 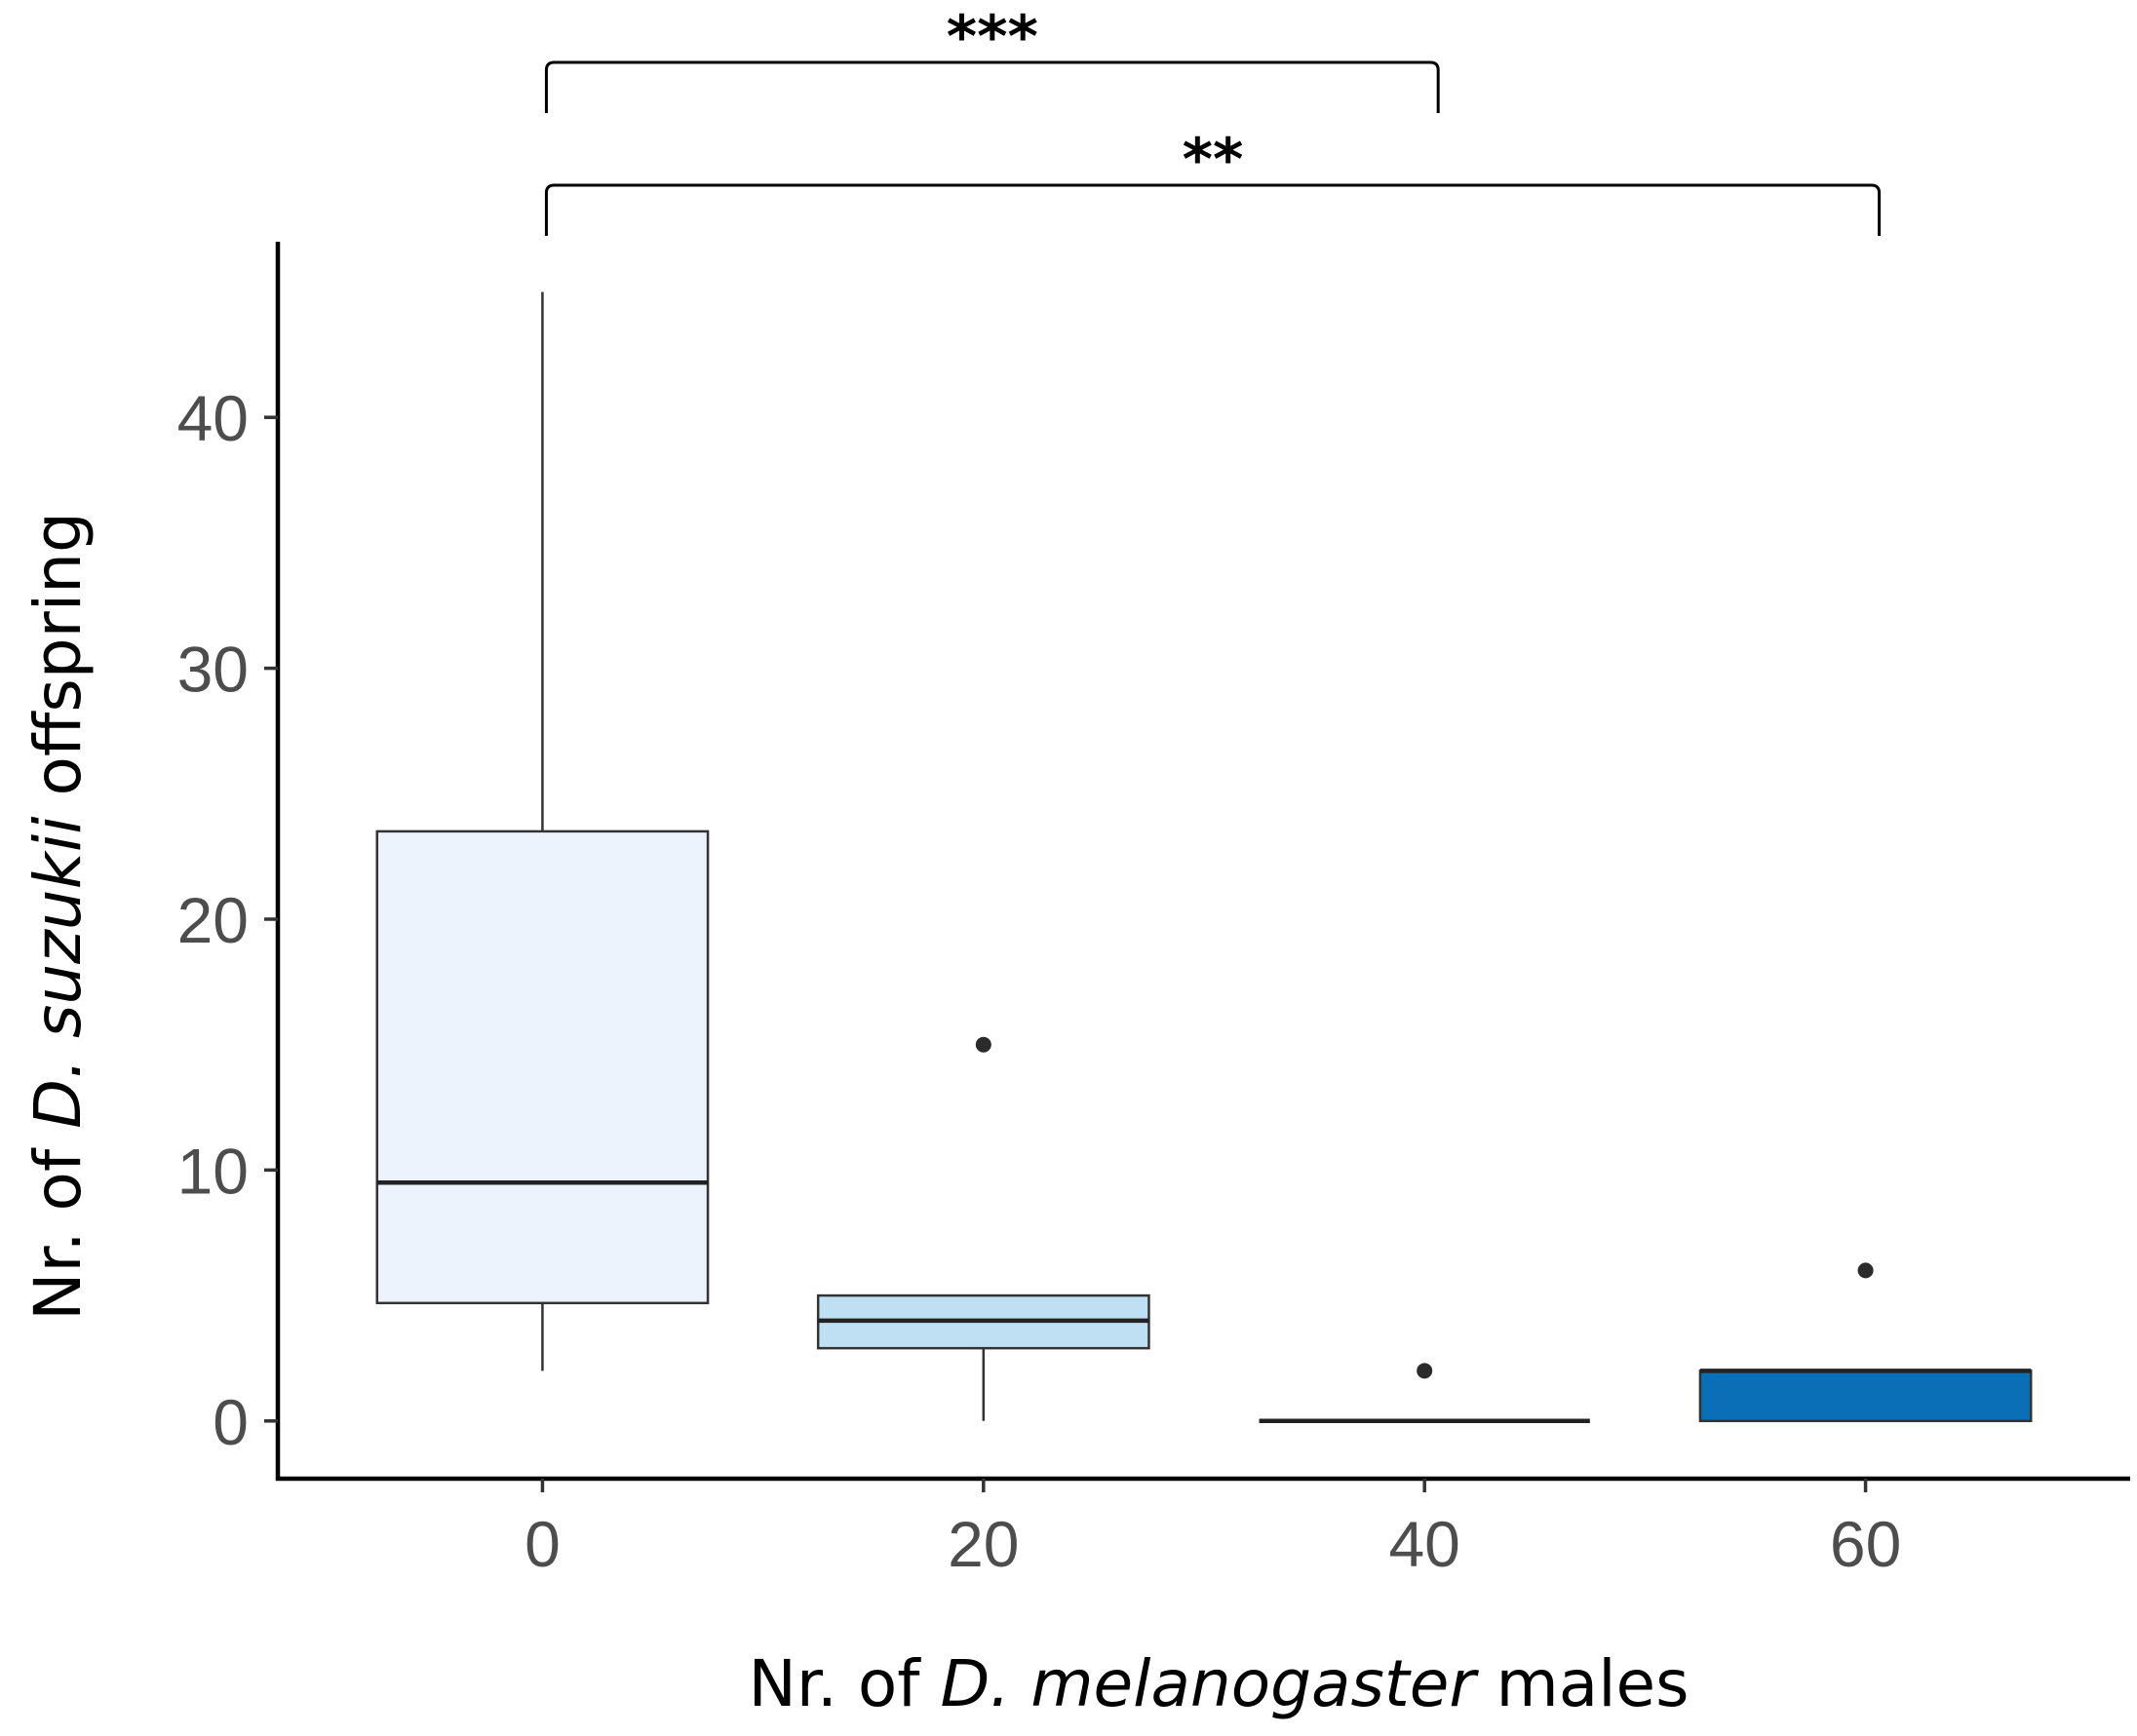 What do you see at coordinates (231, 1422) in the screenshot?
I see `y-tick-label-0: 0` at bounding box center [231, 1422].